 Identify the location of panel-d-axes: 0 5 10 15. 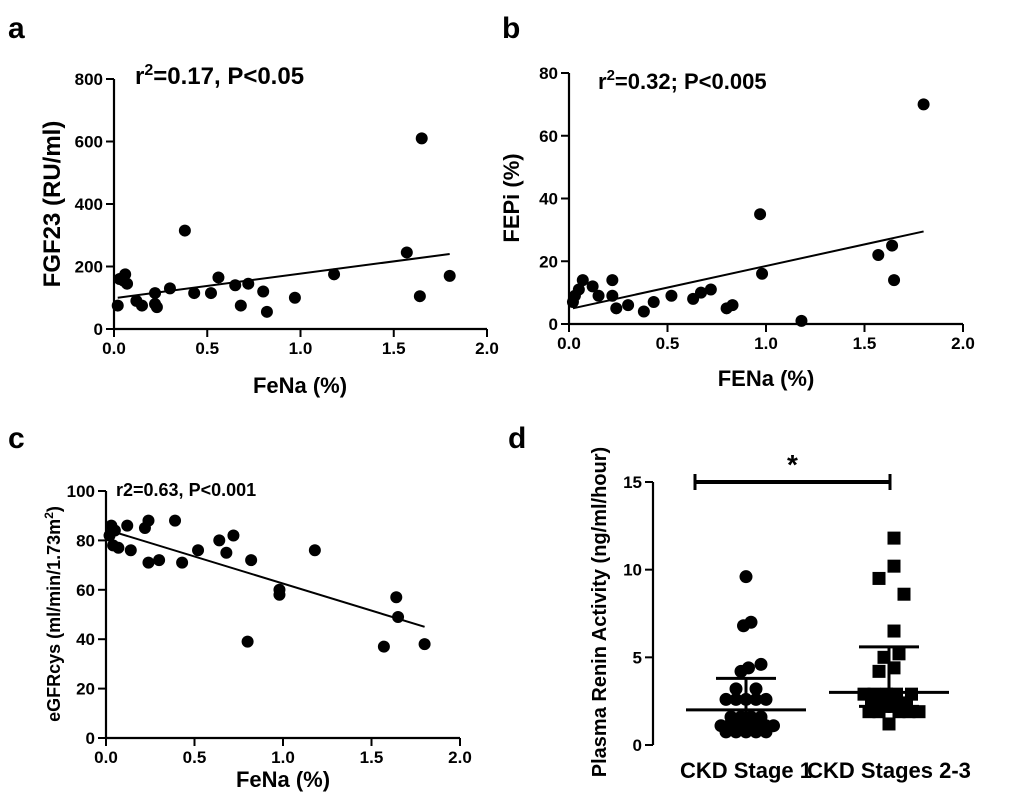
(639, 614).